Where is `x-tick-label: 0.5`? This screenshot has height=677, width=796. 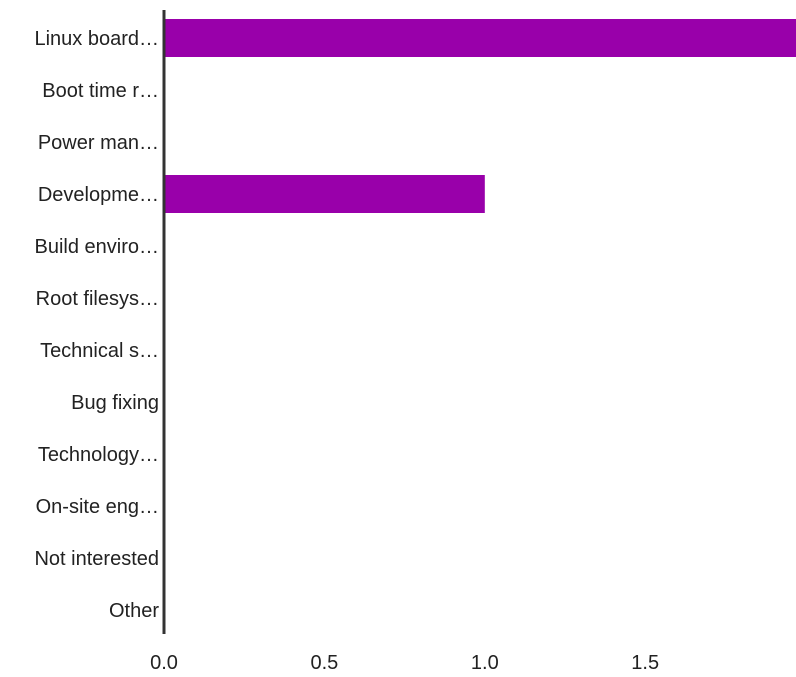 x-tick-label: 0.5 is located at coordinates (324, 663).